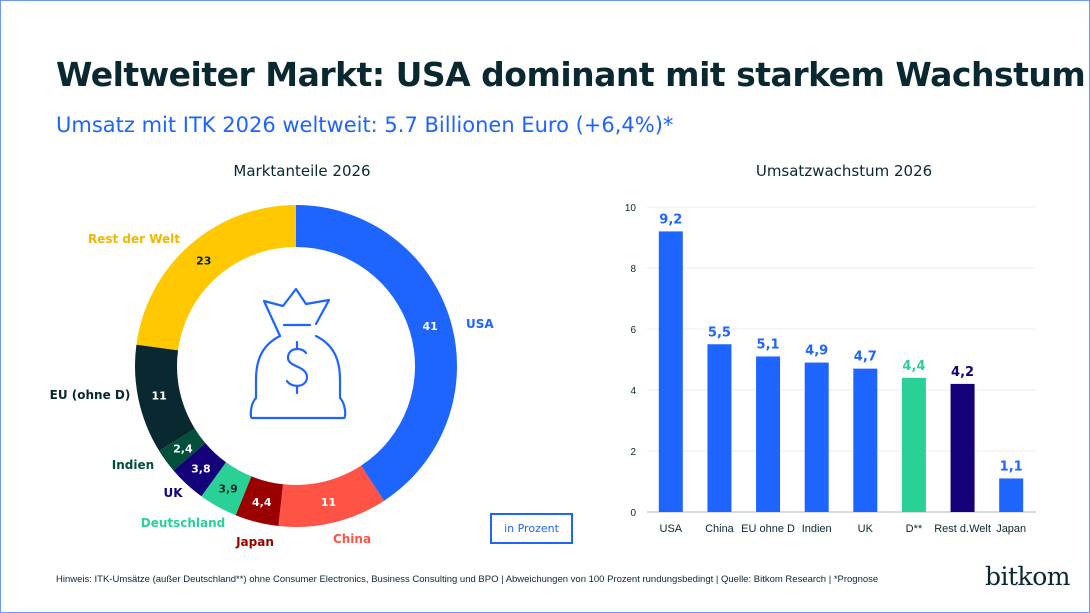  What do you see at coordinates (302, 171) in the screenshot?
I see `donut-title: Marktanteile 2026` at bounding box center [302, 171].